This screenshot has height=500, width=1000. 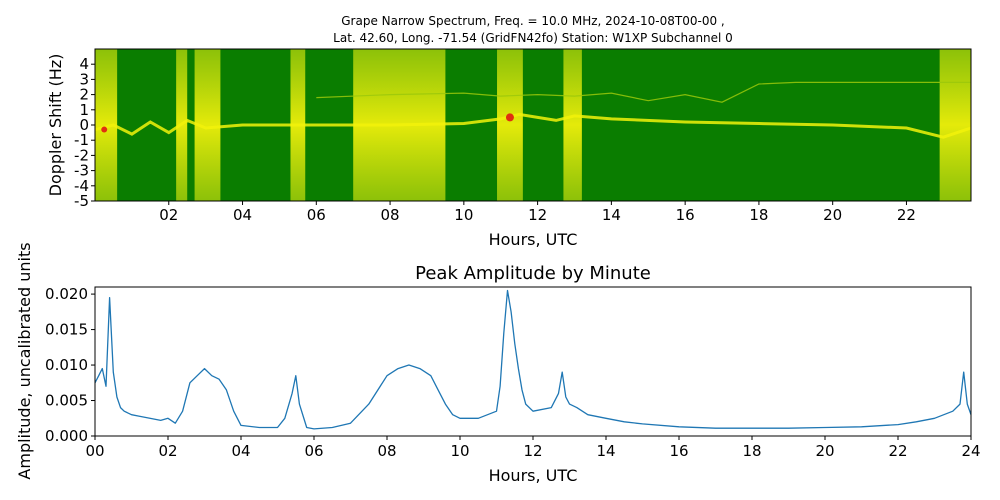 I want to click on y-tick-label: -5, so click(x=81, y=201).